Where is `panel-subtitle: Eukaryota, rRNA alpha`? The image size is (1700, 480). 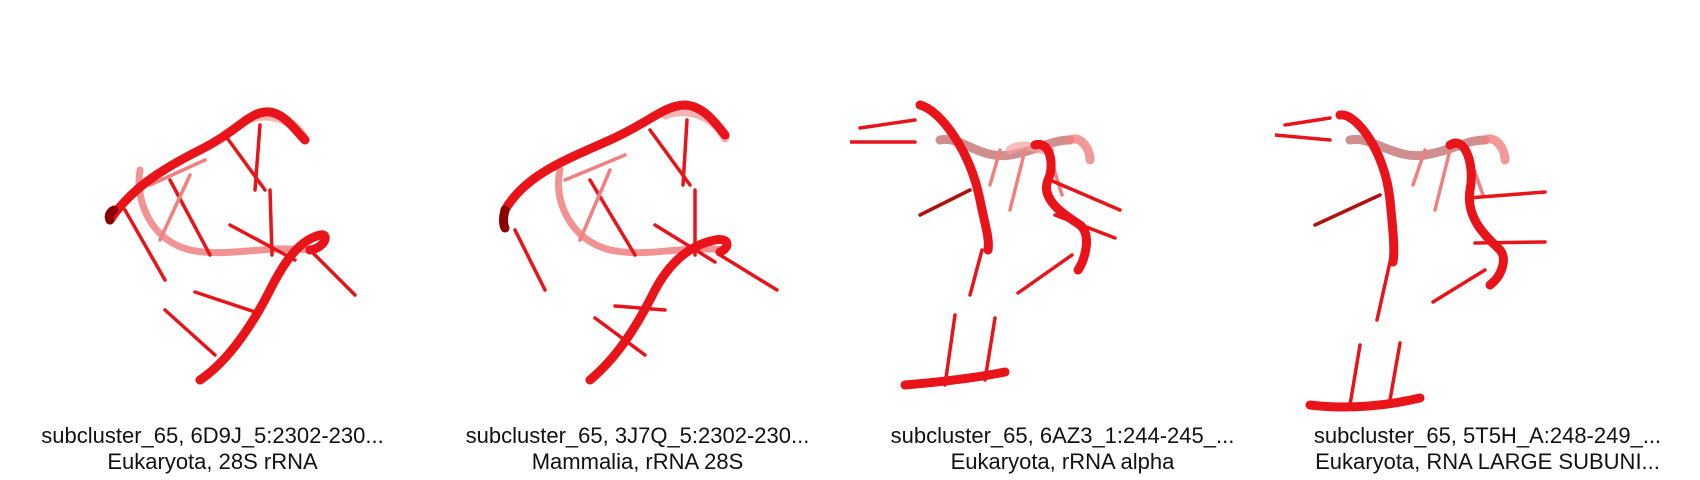 panel-subtitle: Eukaryota, rRNA alpha is located at coordinates (1062, 461).